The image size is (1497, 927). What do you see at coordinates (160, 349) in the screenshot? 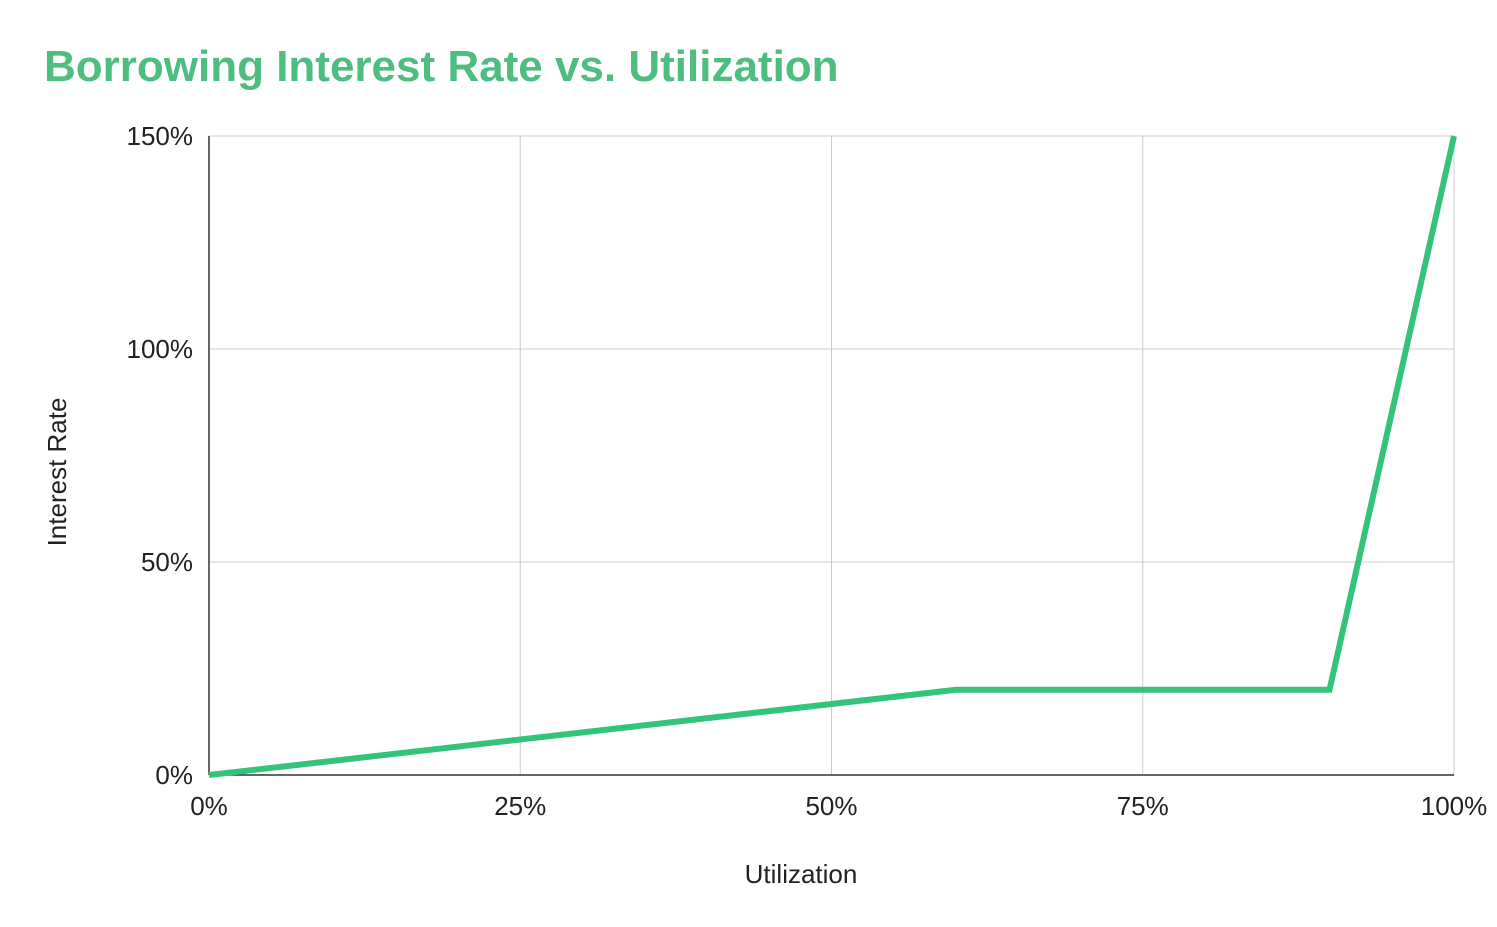
I see `y-tick-label: 100%` at bounding box center [160, 349].